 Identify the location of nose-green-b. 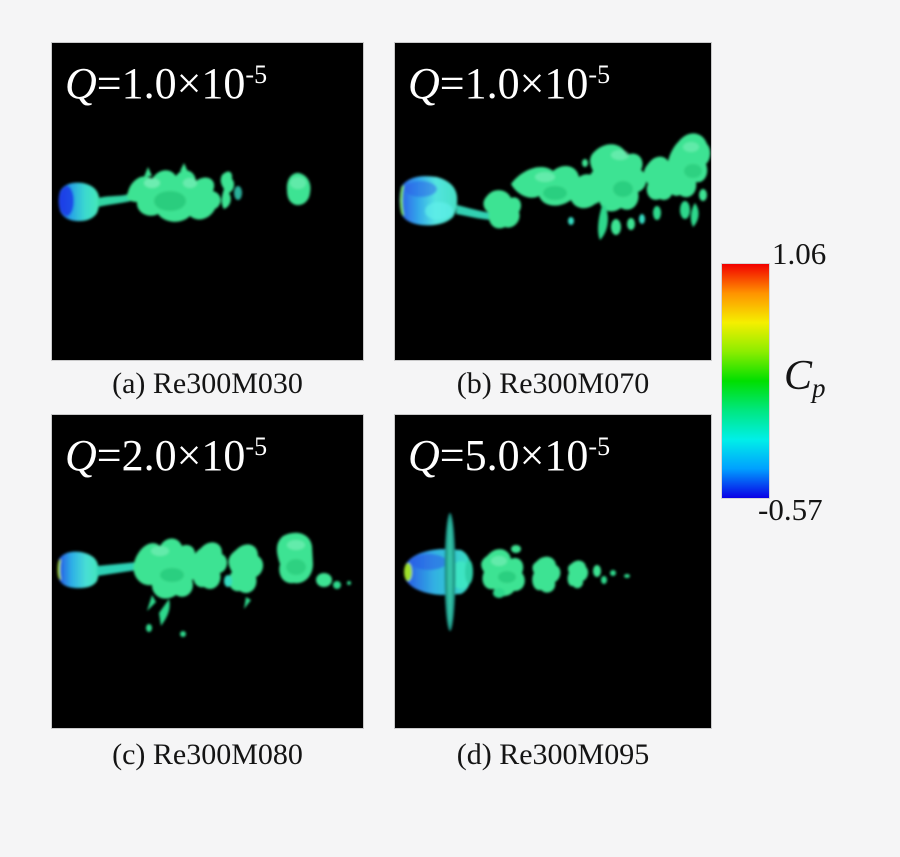
(402, 200).